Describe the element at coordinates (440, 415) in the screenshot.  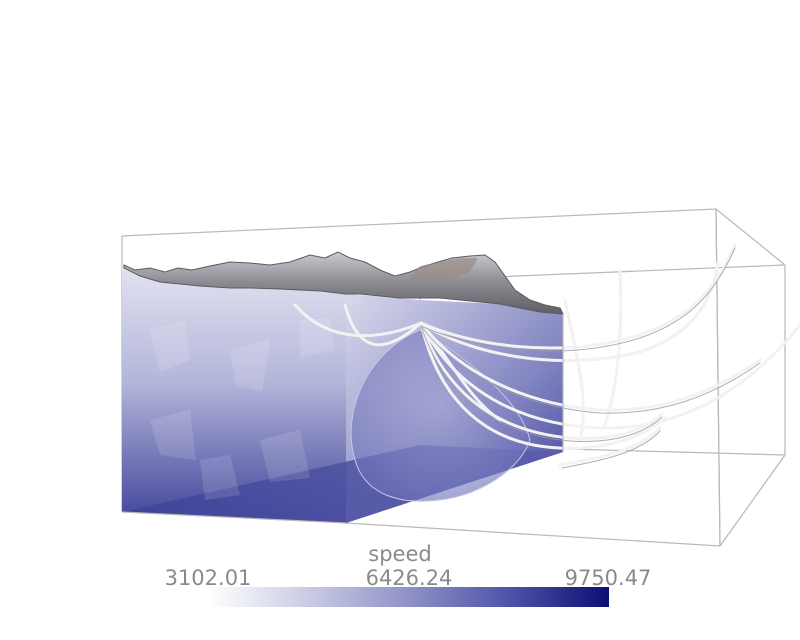
I see `wavefront-bulb` at that location.